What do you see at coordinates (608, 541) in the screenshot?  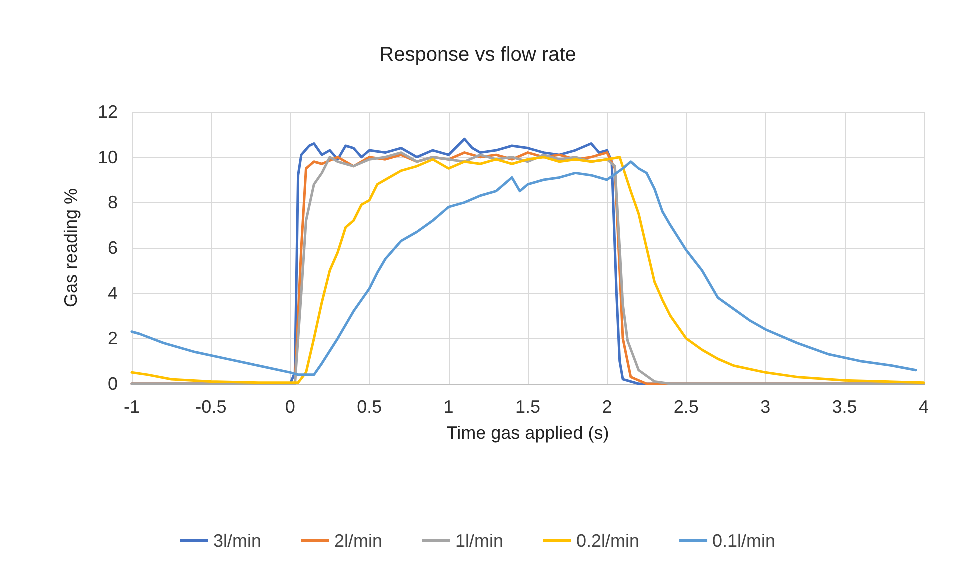 I see `legend-label: 0.2l/min` at bounding box center [608, 541].